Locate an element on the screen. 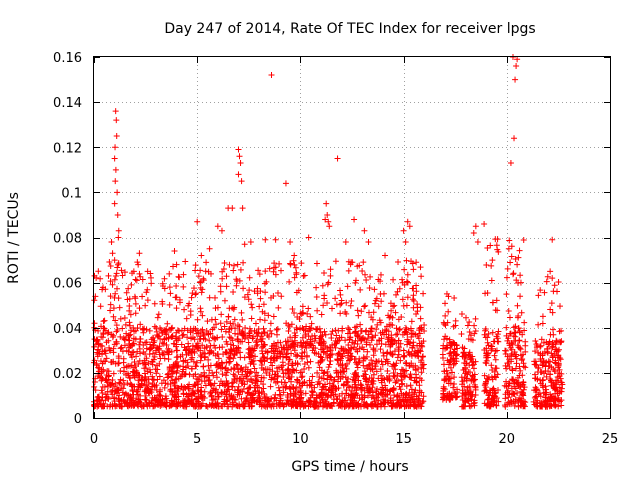 This screenshot has width=640, height=480. x-tick-label: 5 is located at coordinates (197, 439).